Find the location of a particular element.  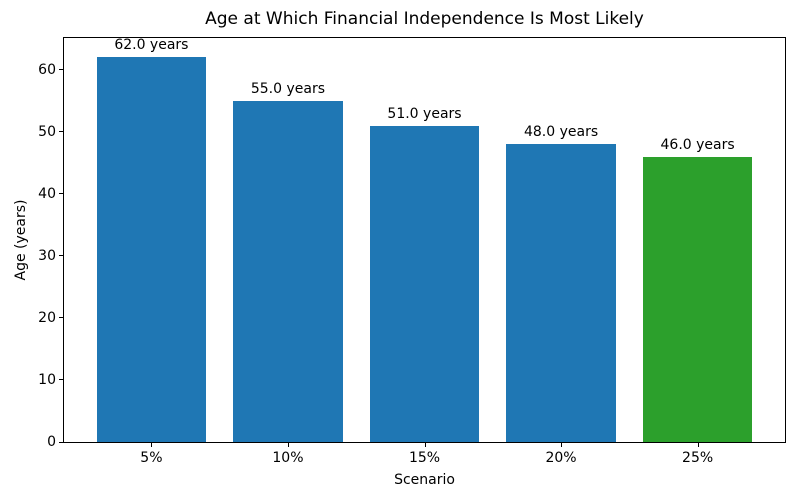

y-tick-label: 10 is located at coordinates (47, 379).